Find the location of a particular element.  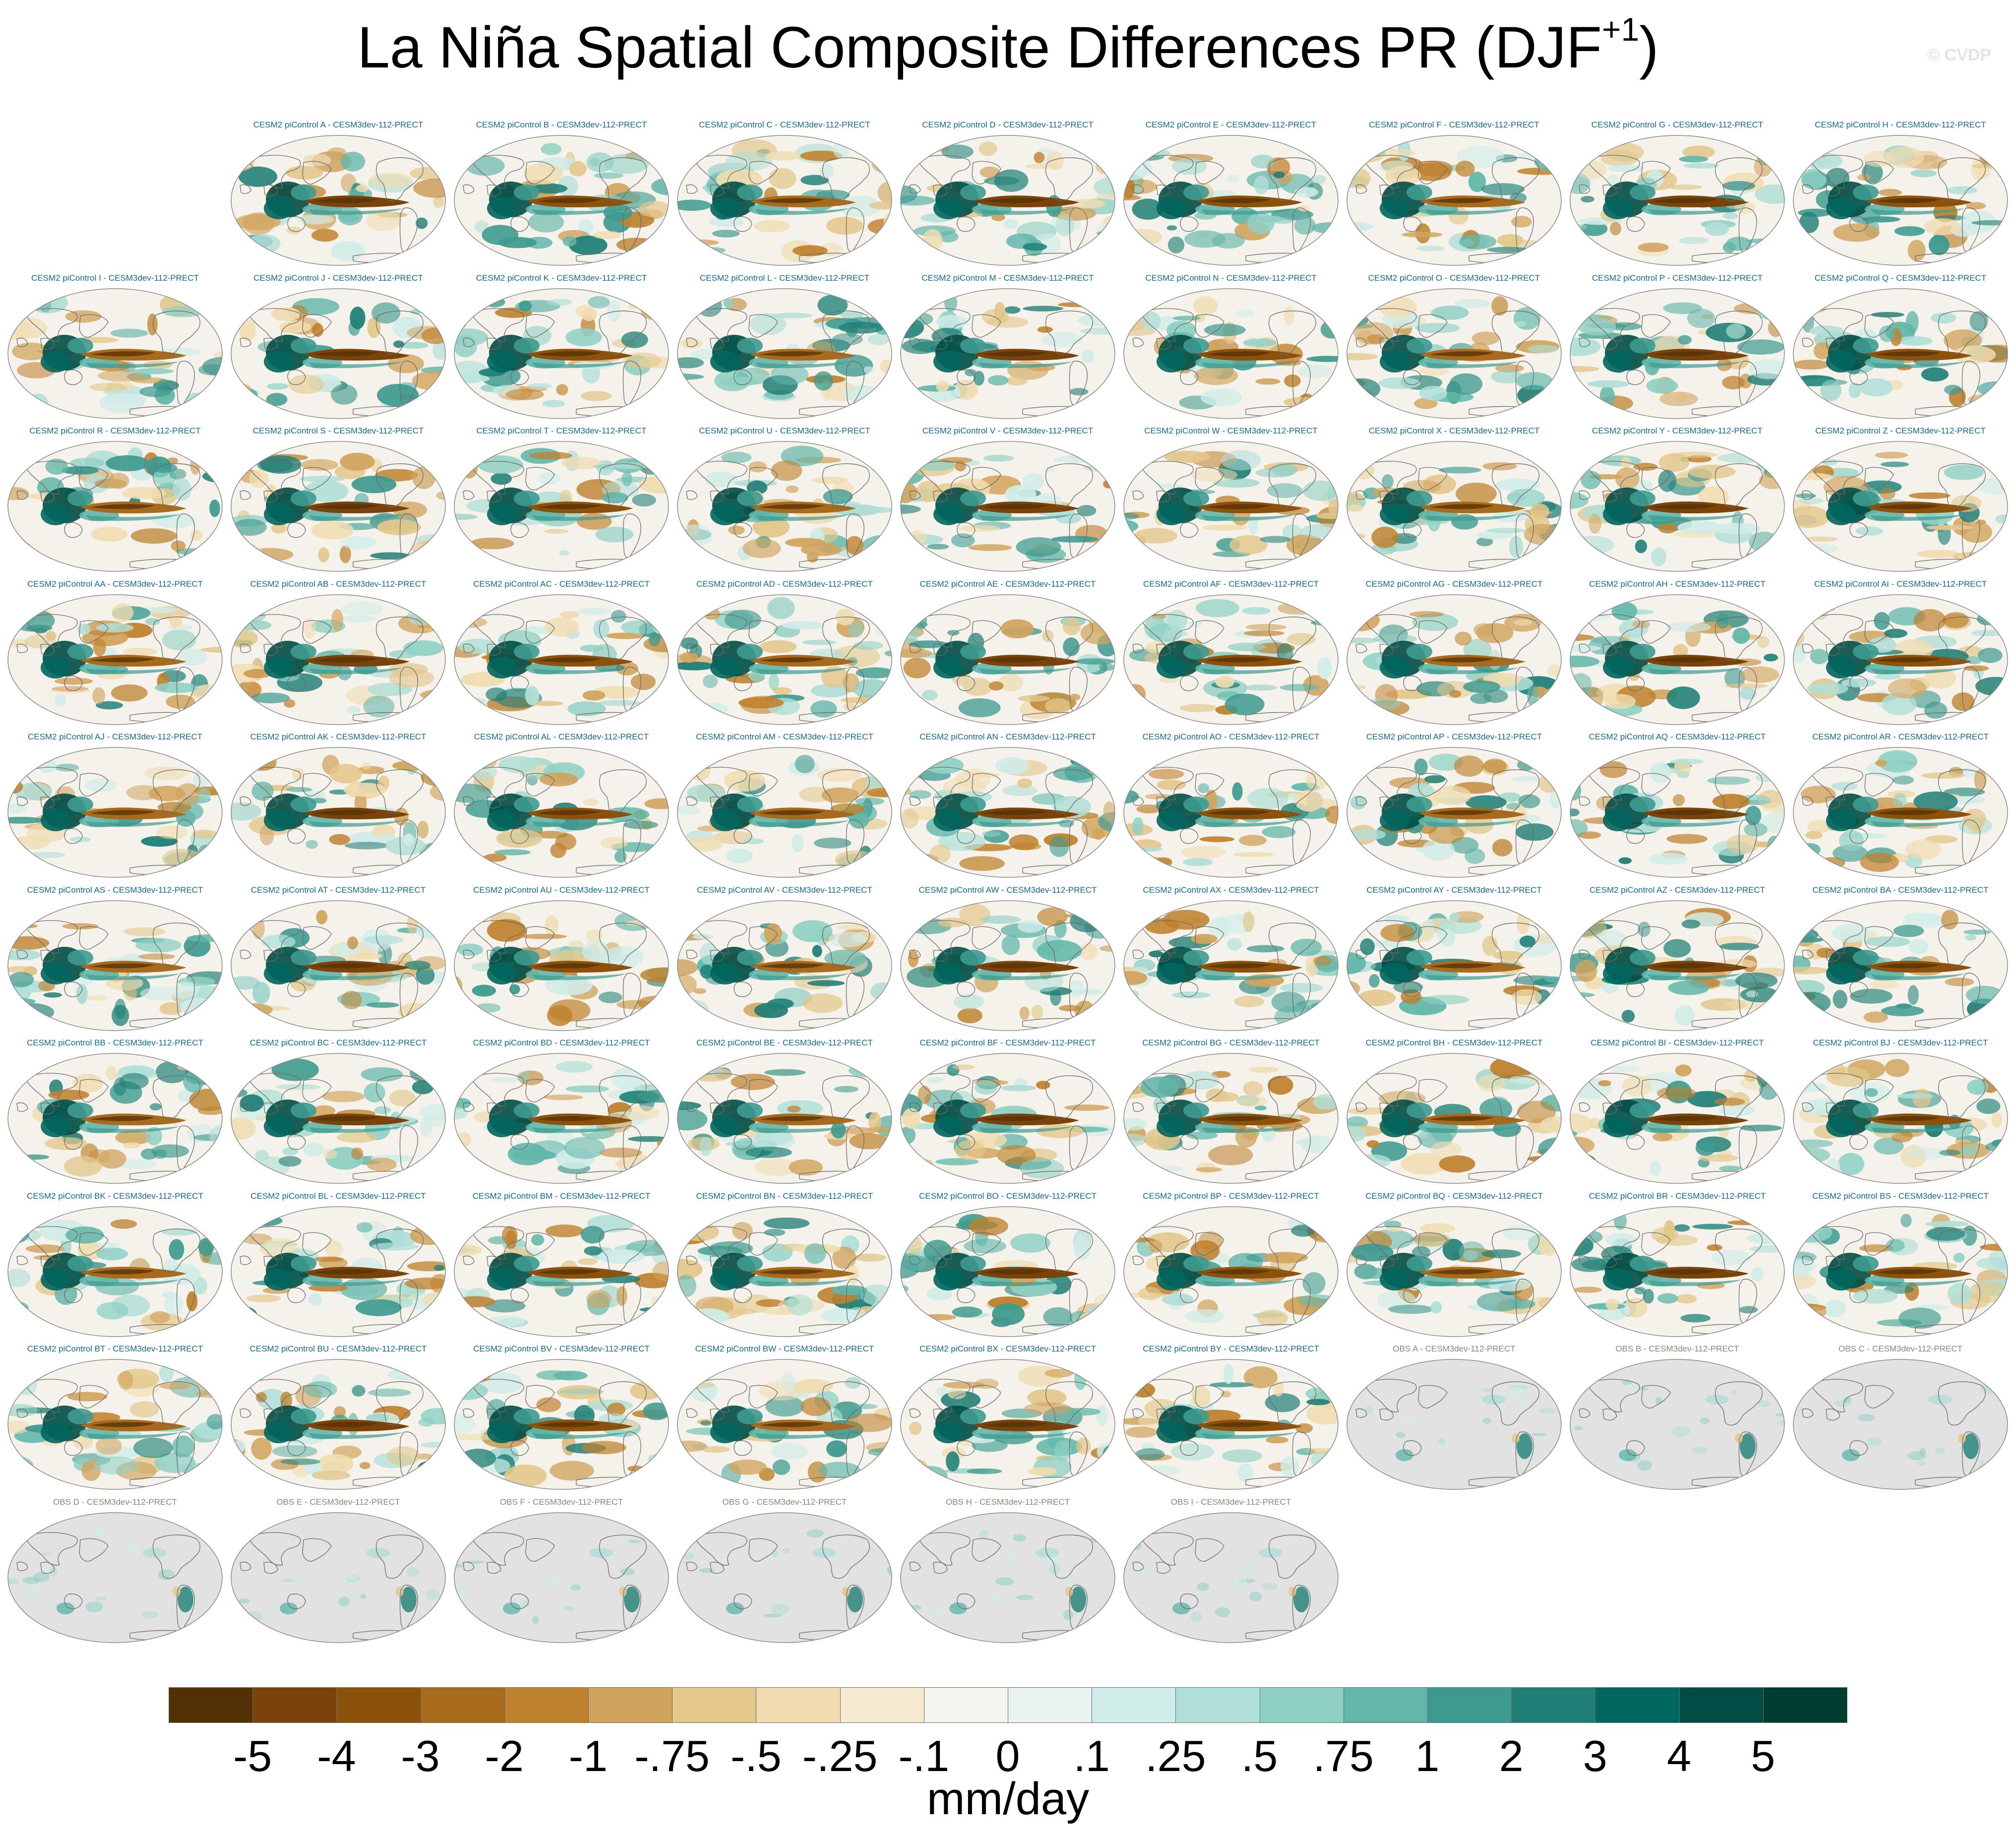

panel-label: CESM2 piControl M - CESM3dev-112-PRECT is located at coordinates (1007, 278).